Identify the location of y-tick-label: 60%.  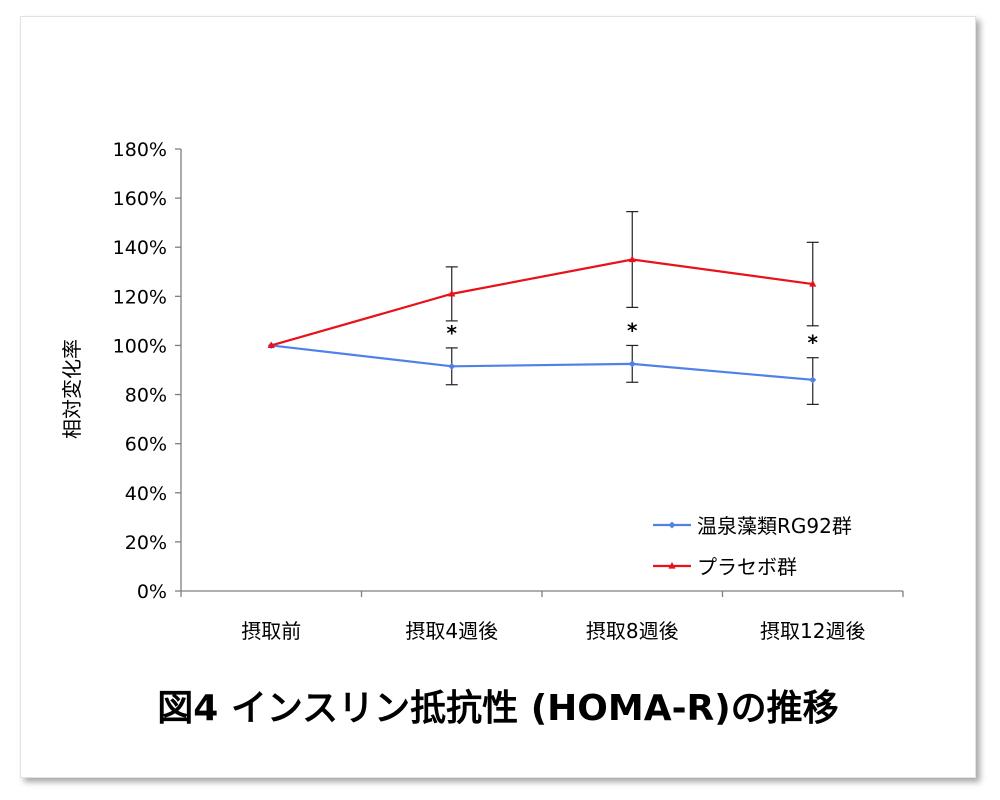
(146, 445).